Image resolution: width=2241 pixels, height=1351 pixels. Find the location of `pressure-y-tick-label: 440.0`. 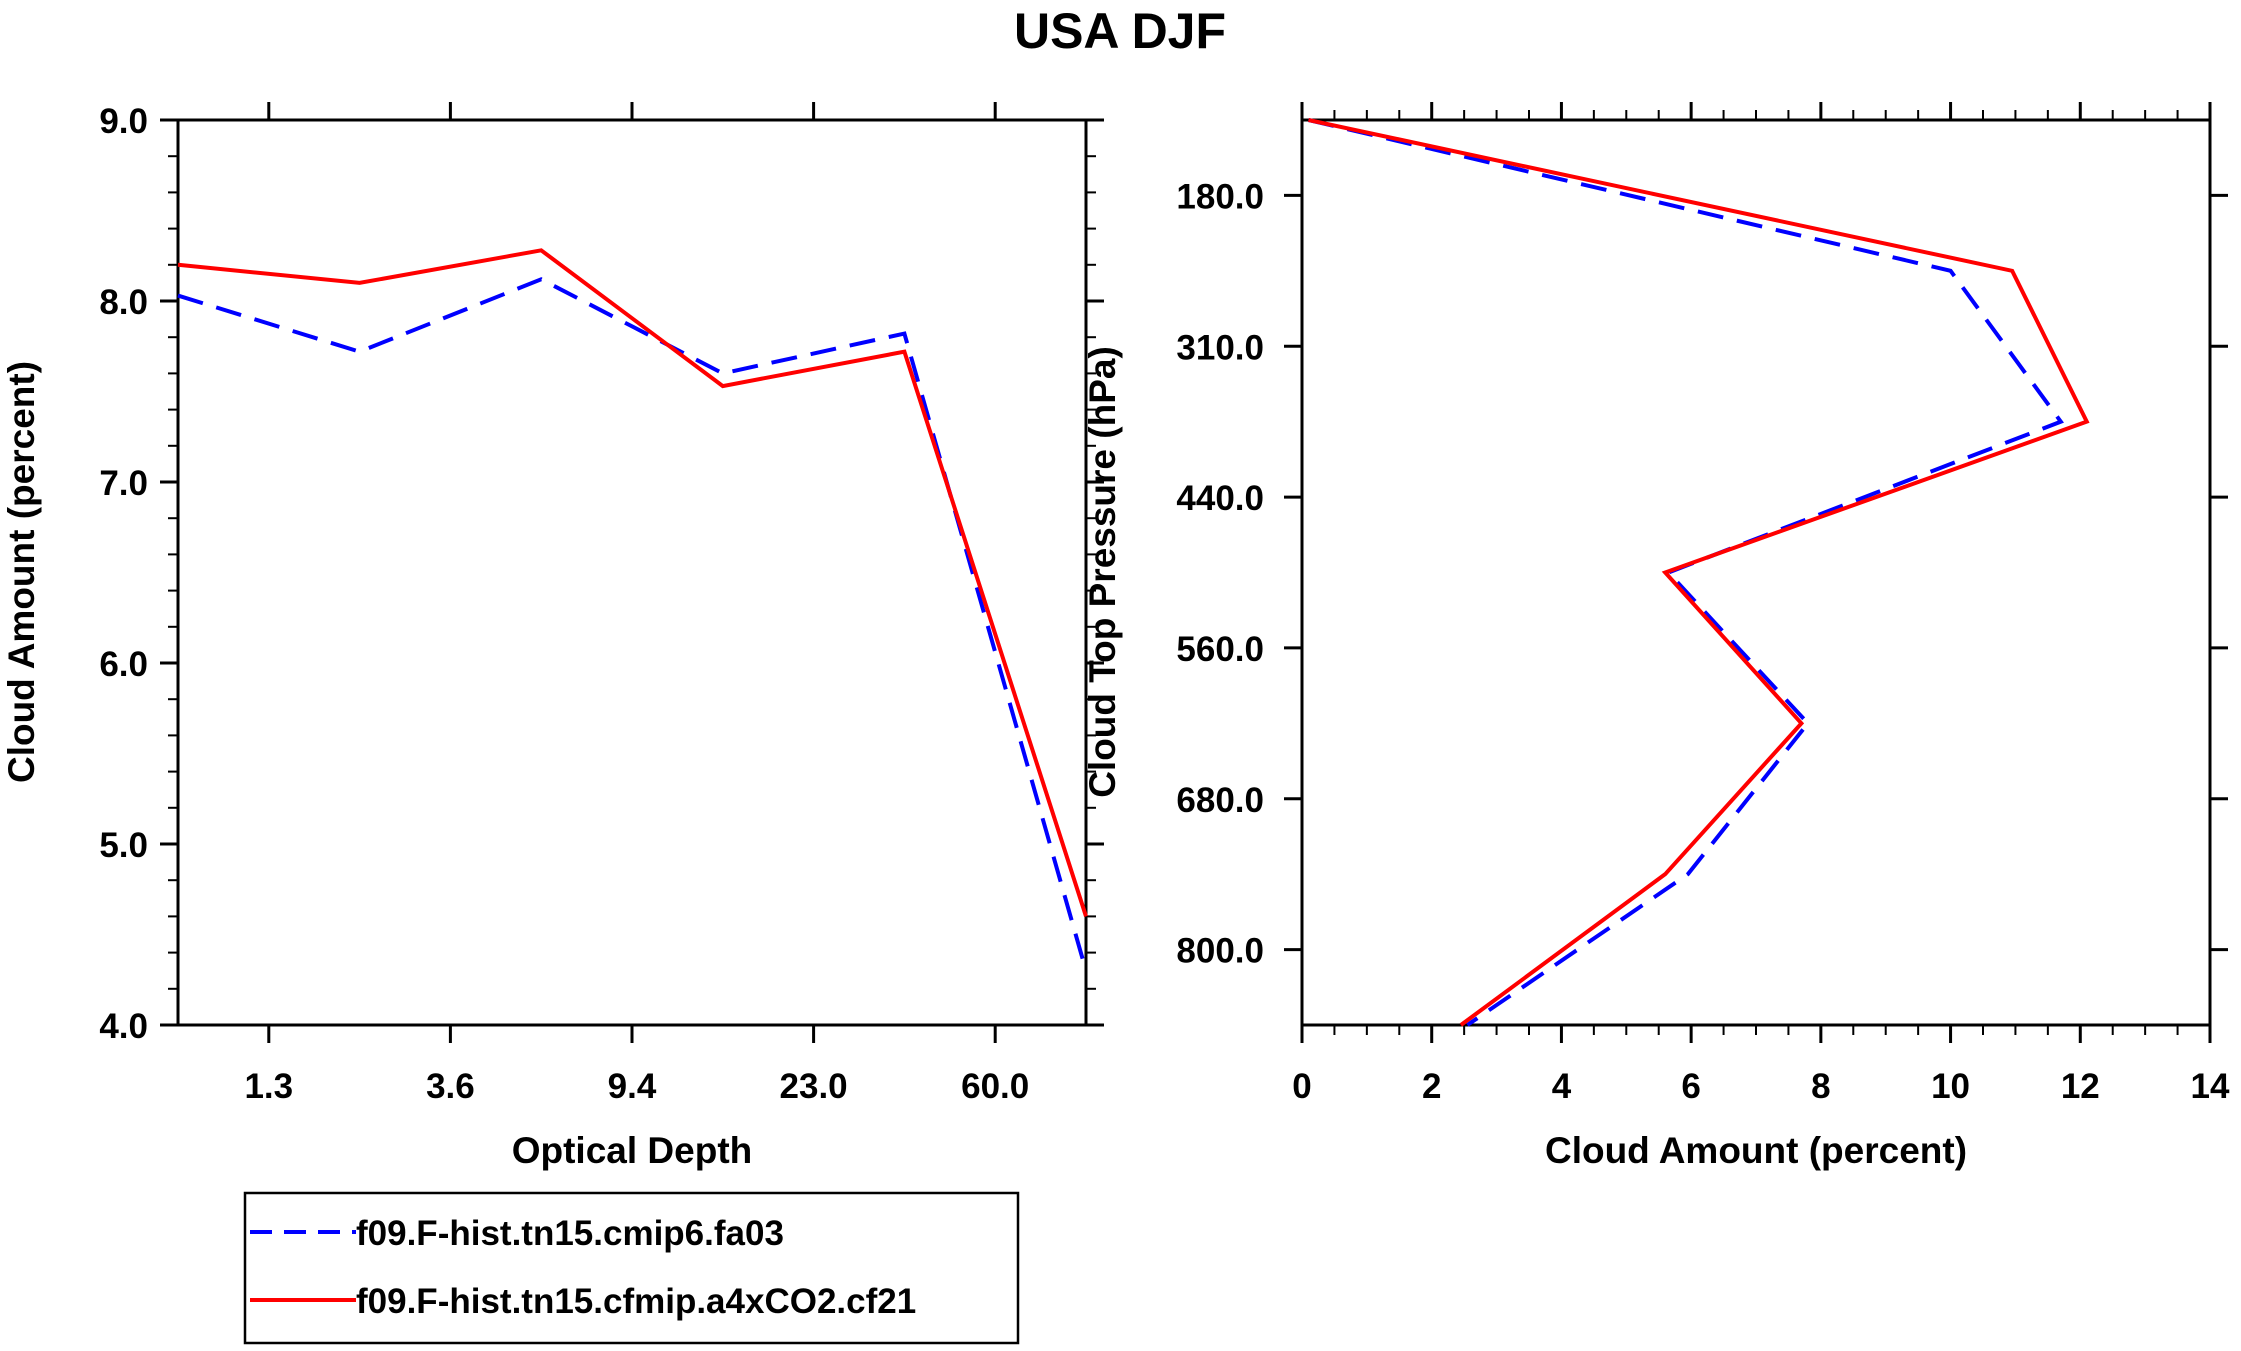

pressure-y-tick-label: 440.0 is located at coordinates (1220, 498).